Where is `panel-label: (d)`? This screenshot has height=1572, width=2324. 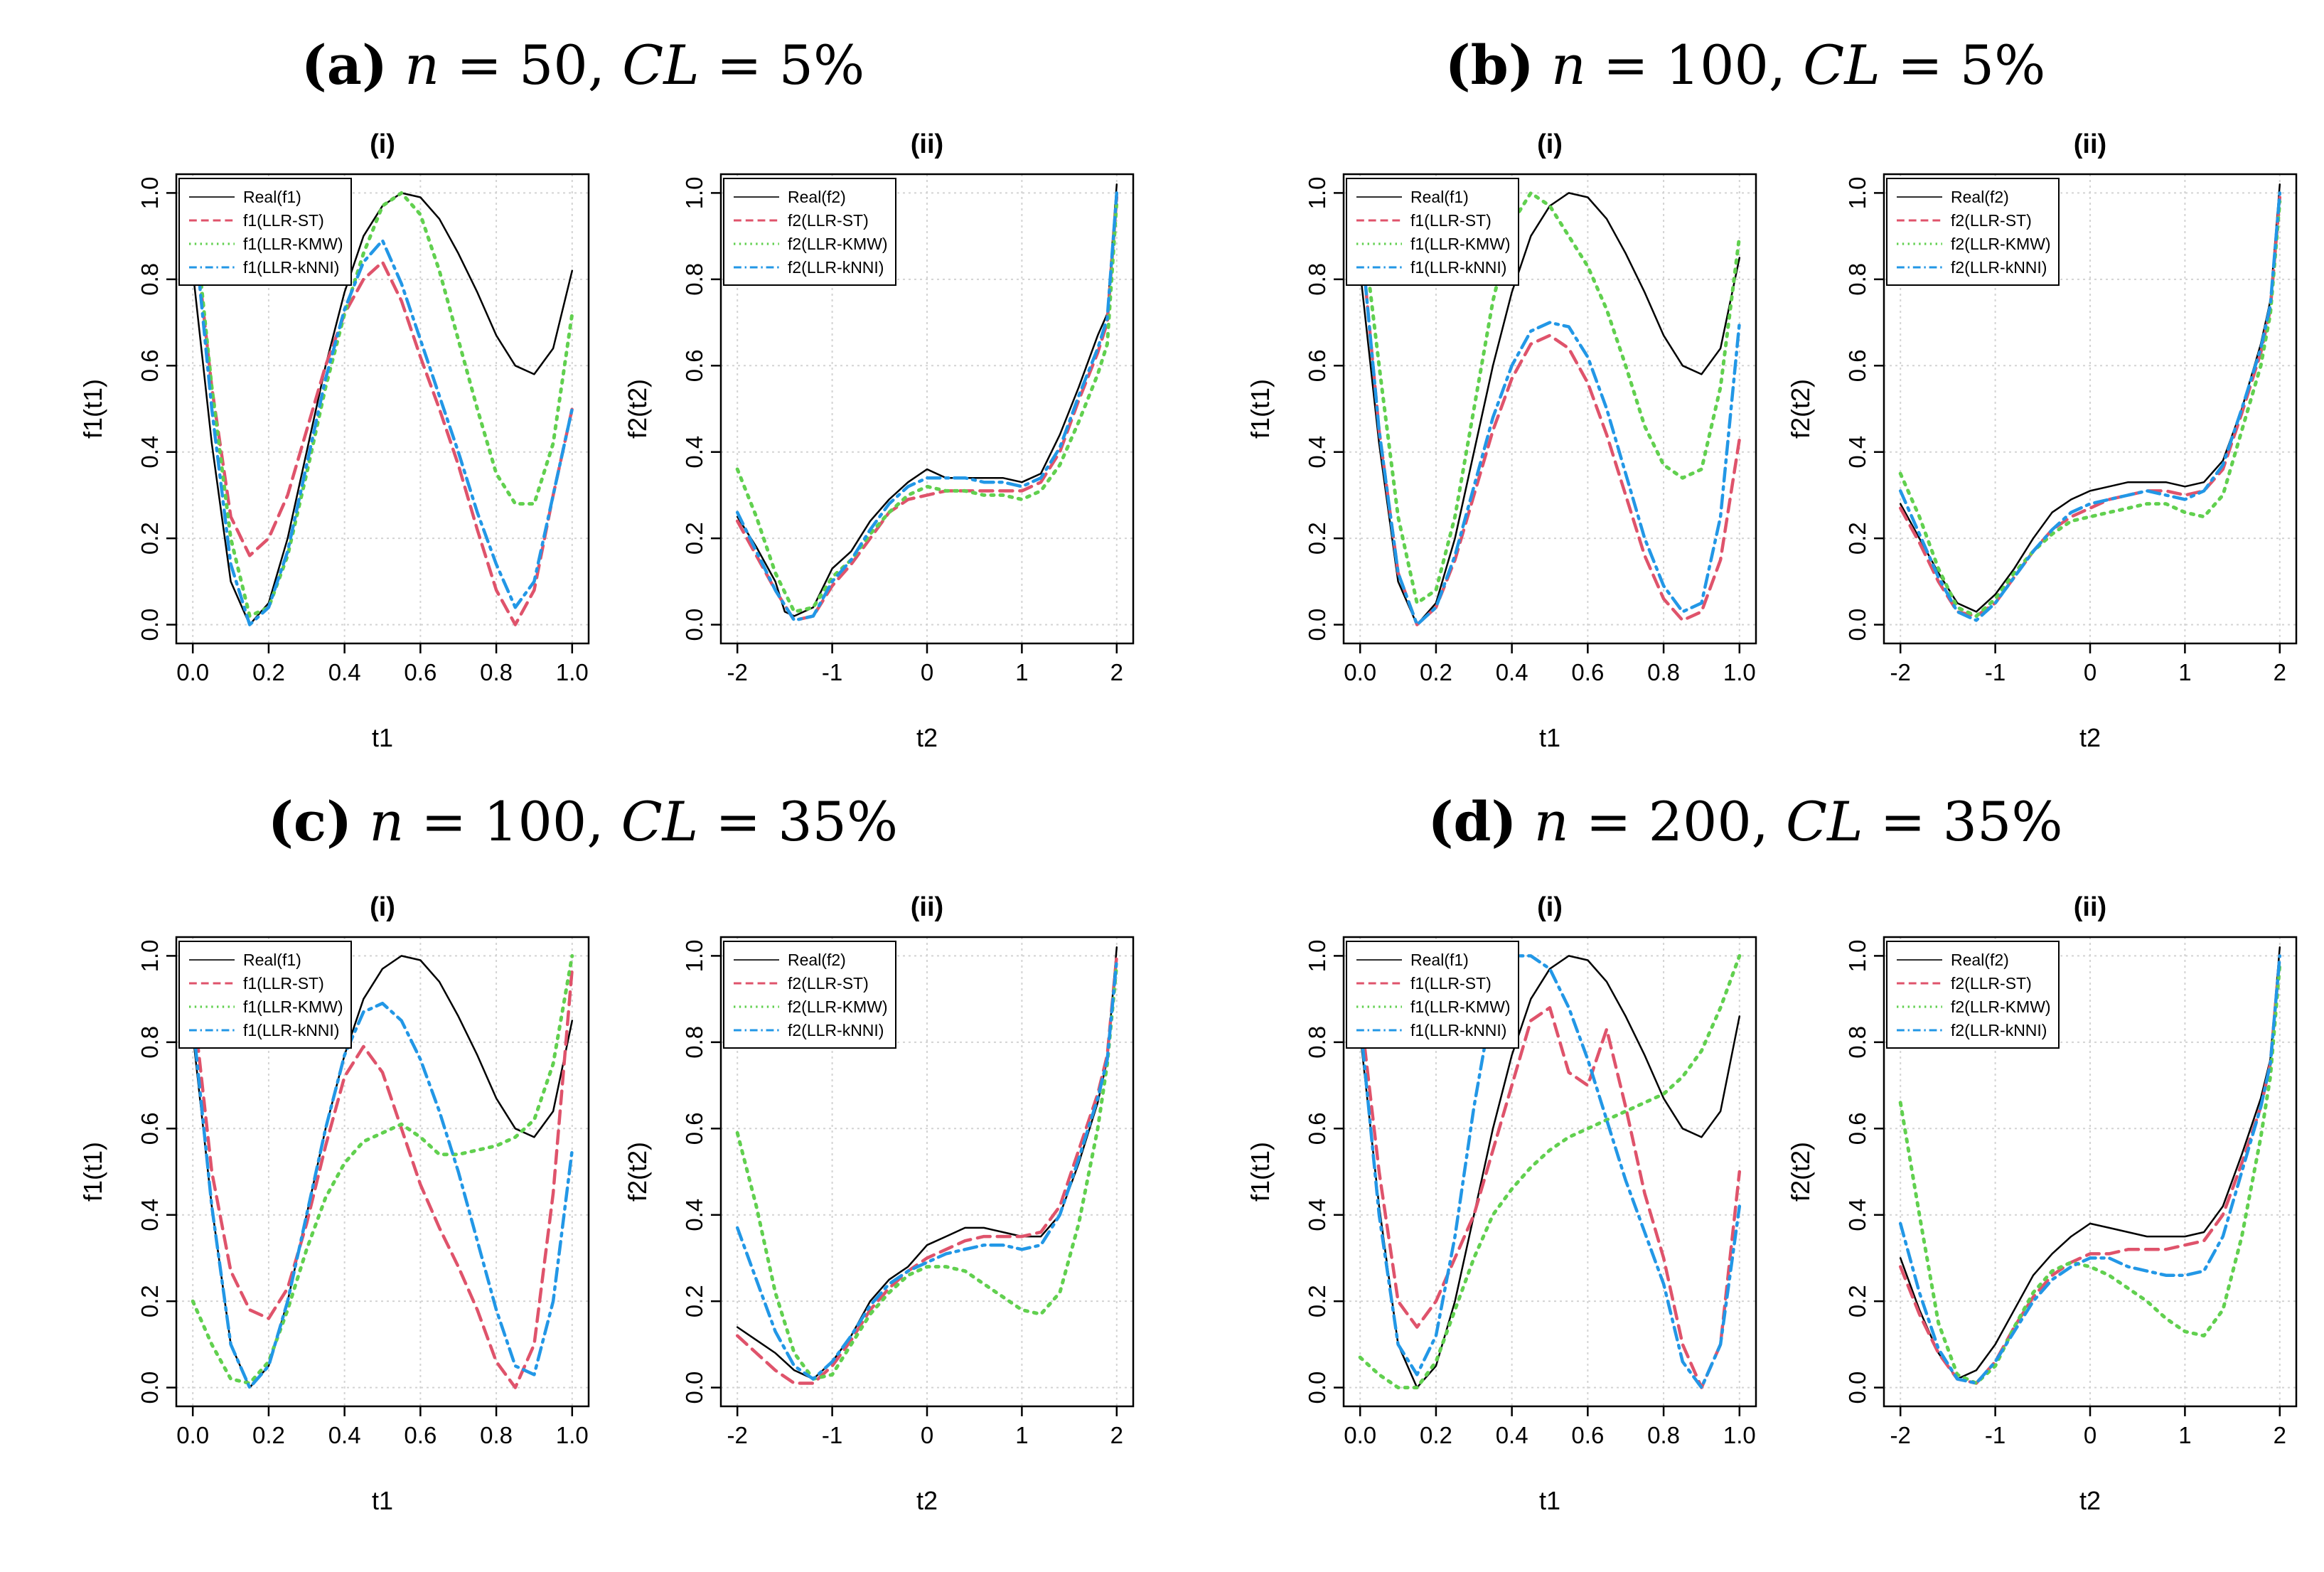
panel-label: (d) is located at coordinates (1472, 821).